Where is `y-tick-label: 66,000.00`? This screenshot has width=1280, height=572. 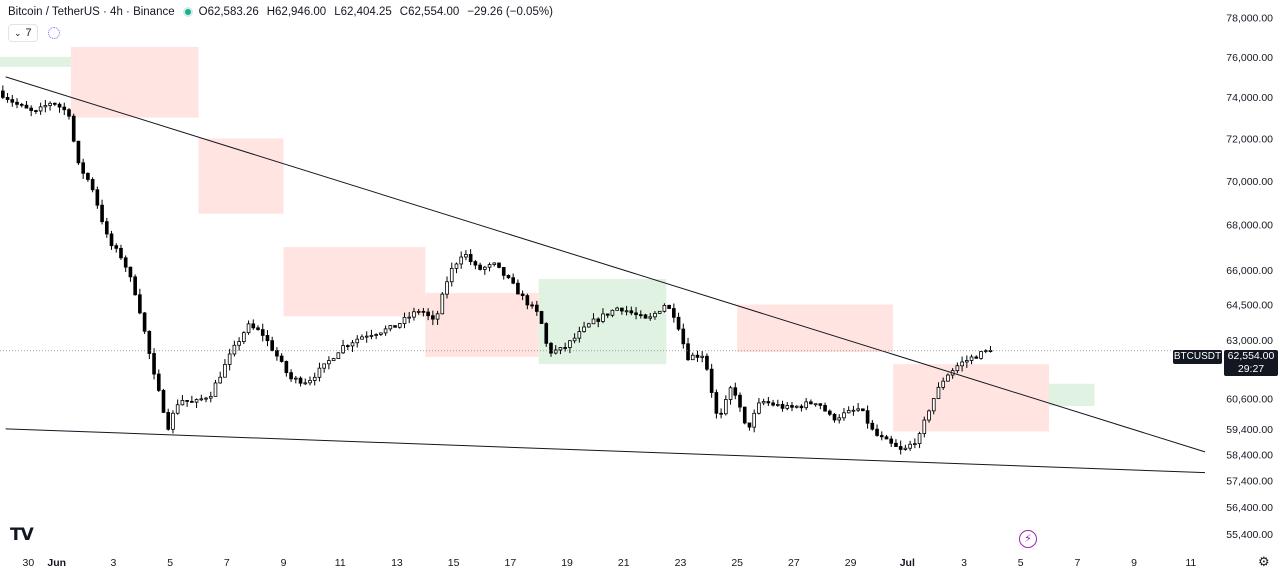
y-tick-label: 66,000.00 is located at coordinates (1249, 271).